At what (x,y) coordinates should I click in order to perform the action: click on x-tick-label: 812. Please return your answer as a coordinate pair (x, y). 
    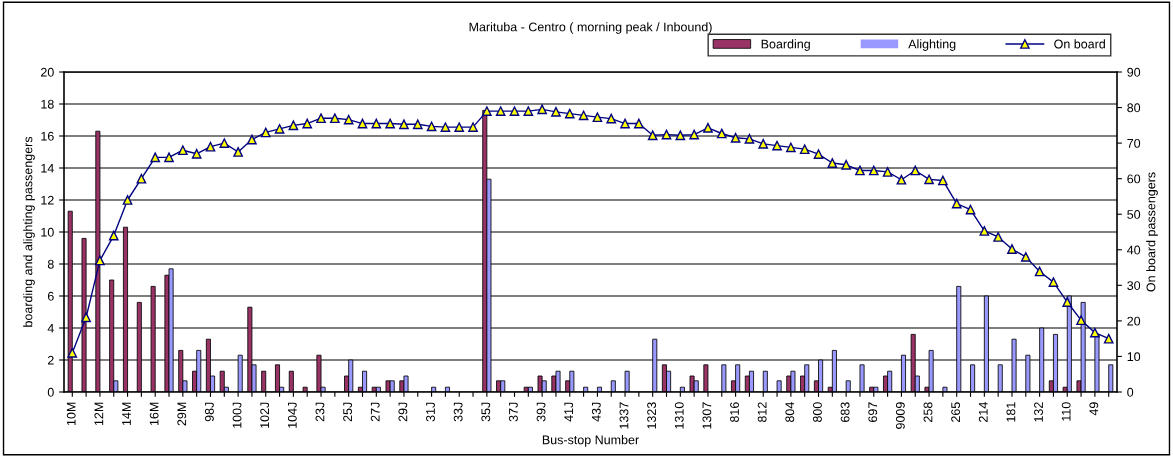
    Looking at the image, I should click on (762, 412).